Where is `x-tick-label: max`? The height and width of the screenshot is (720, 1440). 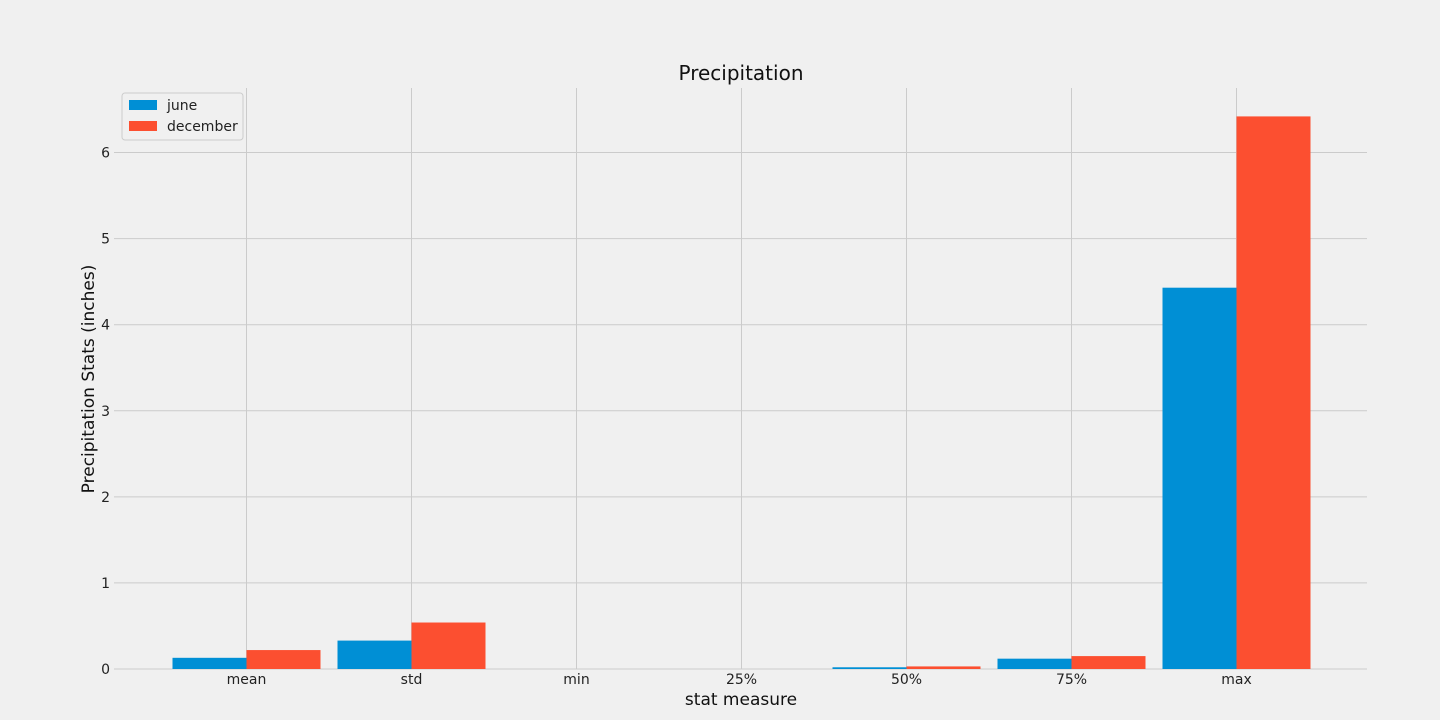
x-tick-label: max is located at coordinates (1236, 680).